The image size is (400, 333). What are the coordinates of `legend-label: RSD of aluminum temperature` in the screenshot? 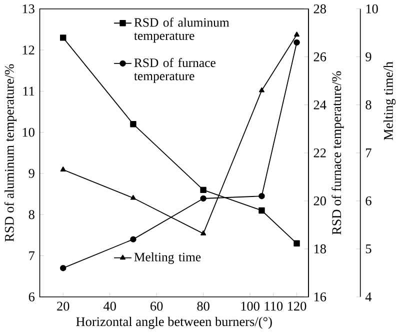 It's located at (182, 30).